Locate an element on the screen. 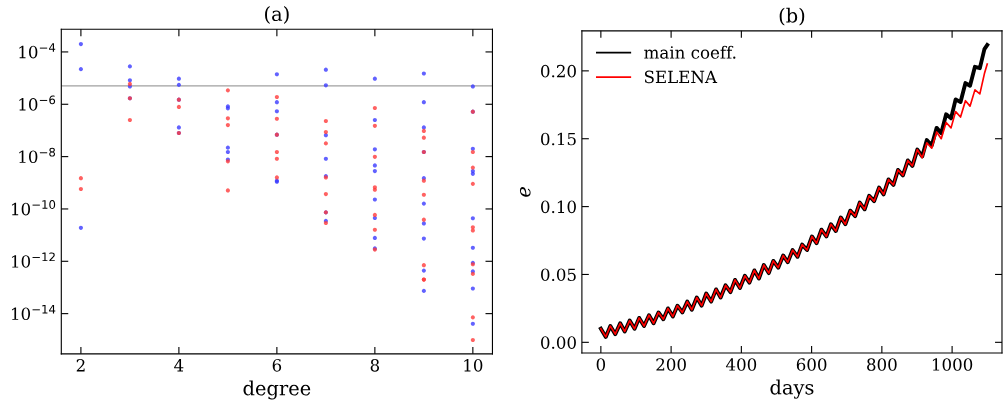  x-tick-label: 10 is located at coordinates (473, 365).